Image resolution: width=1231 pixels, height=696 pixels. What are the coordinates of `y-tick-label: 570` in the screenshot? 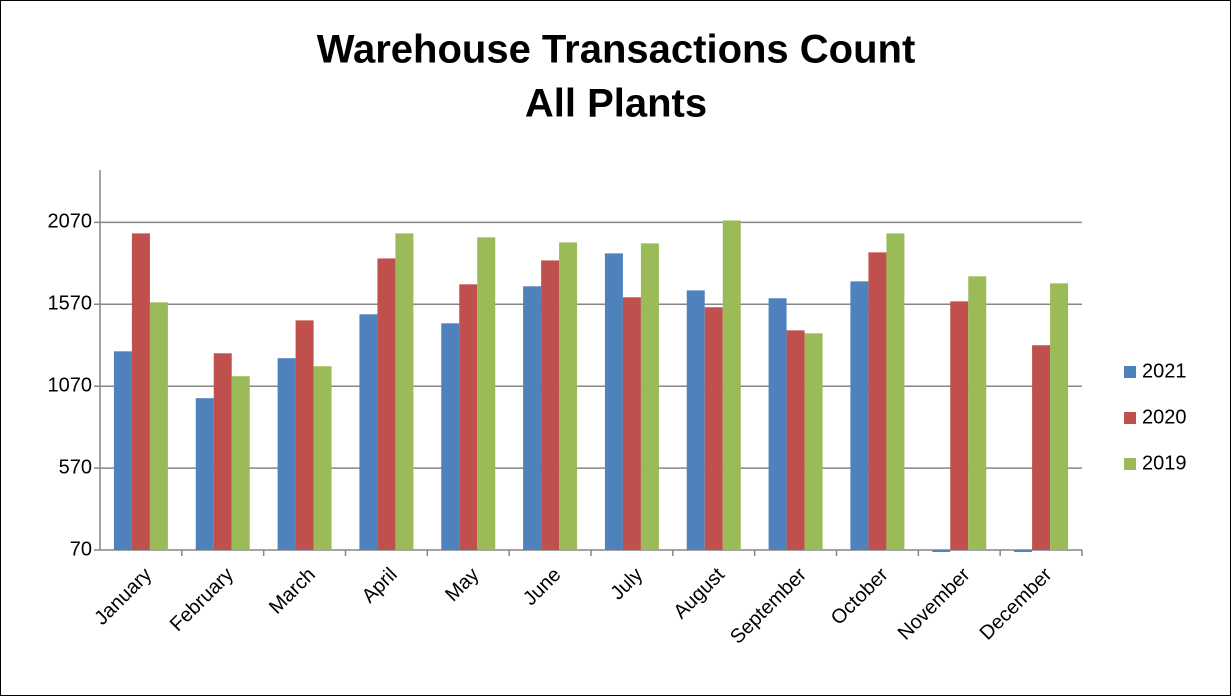 It's located at (75, 467).